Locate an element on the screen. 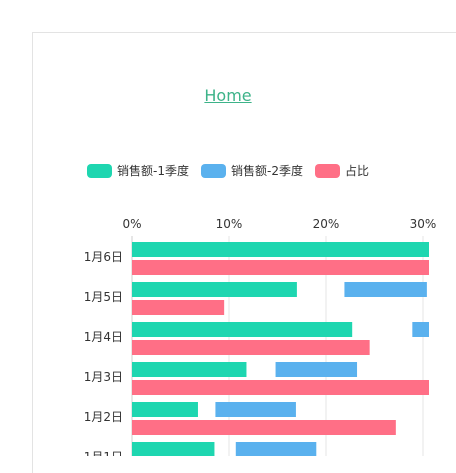  legend-item-sales-q1: 销售额-1季度 is located at coordinates (138, 170).